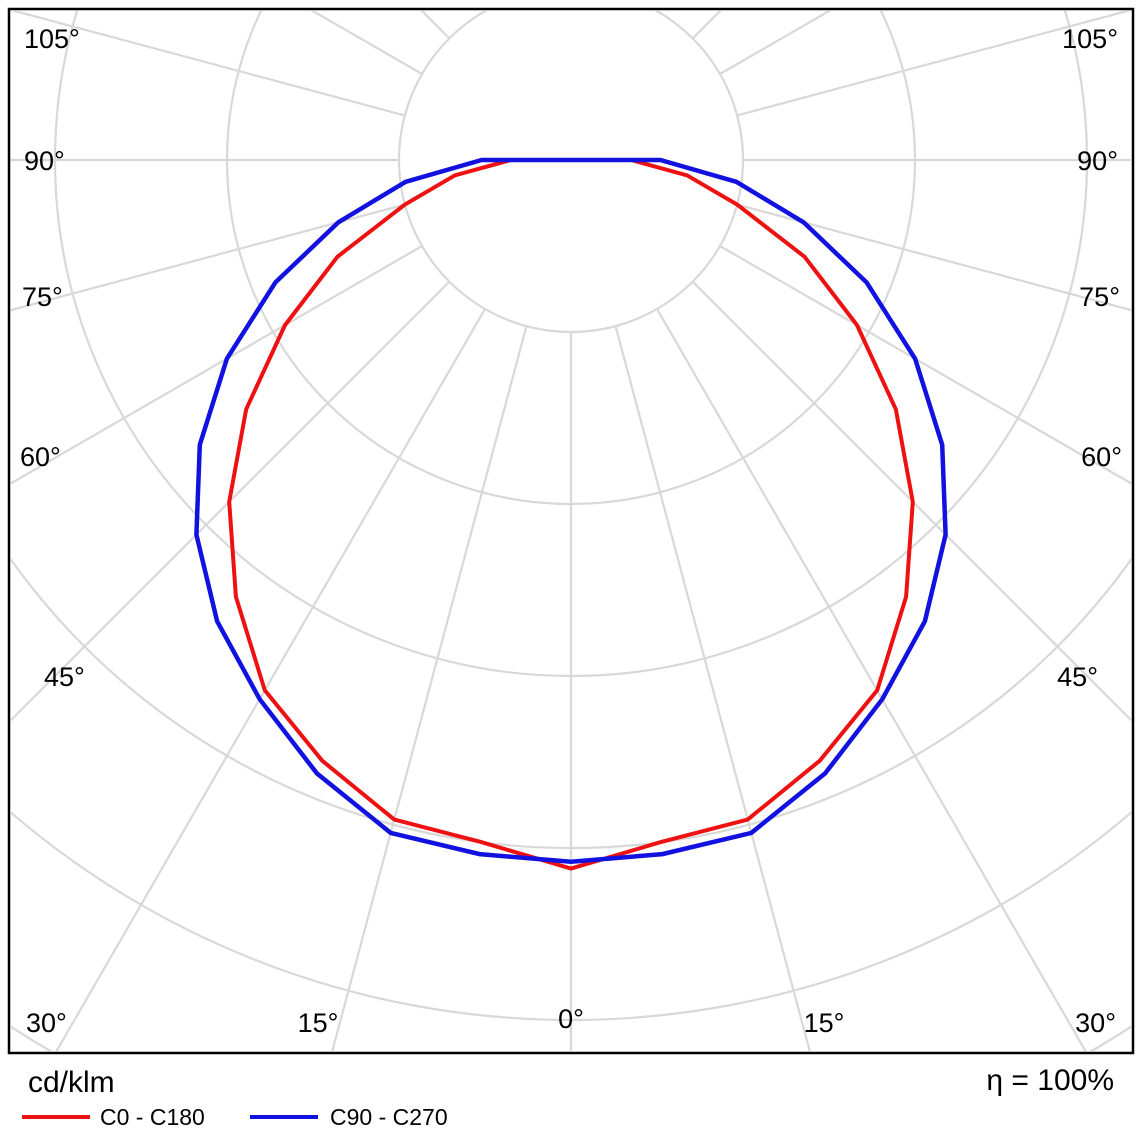 The height and width of the screenshot is (1132, 1142). I want to click on unit-label: cd/klm, so click(71, 1082).